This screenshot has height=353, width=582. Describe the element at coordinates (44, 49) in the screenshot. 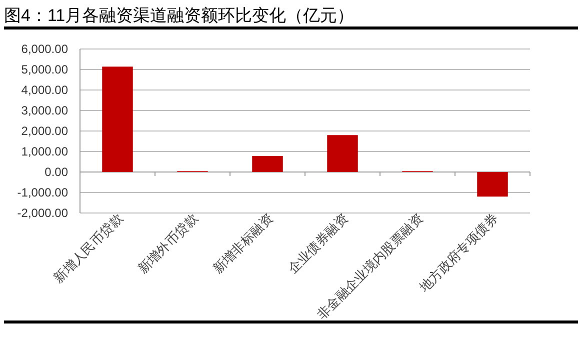

I see `y-tick-label: 6,000.00` at that location.